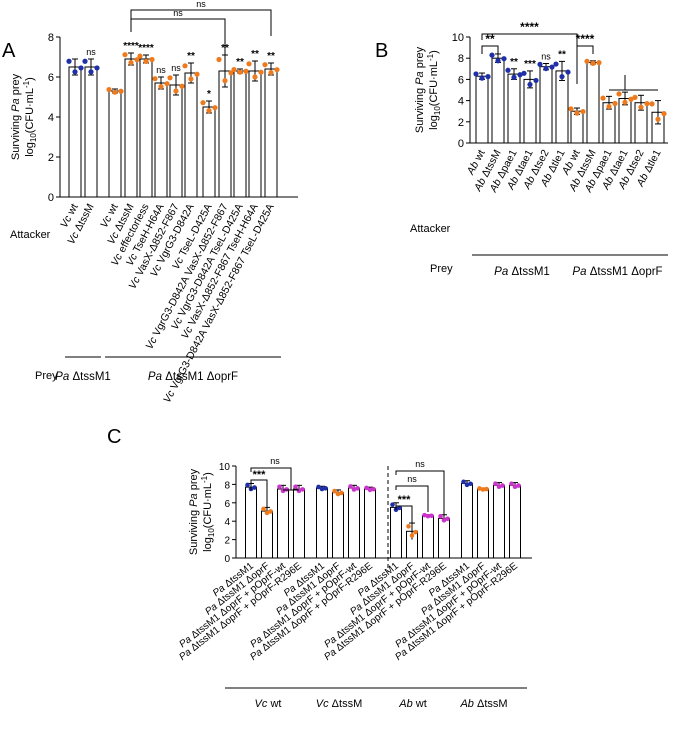  Describe the element at coordinates (227, 522) in the screenshot. I see `panel-c-y-tick-label: 4` at that location.